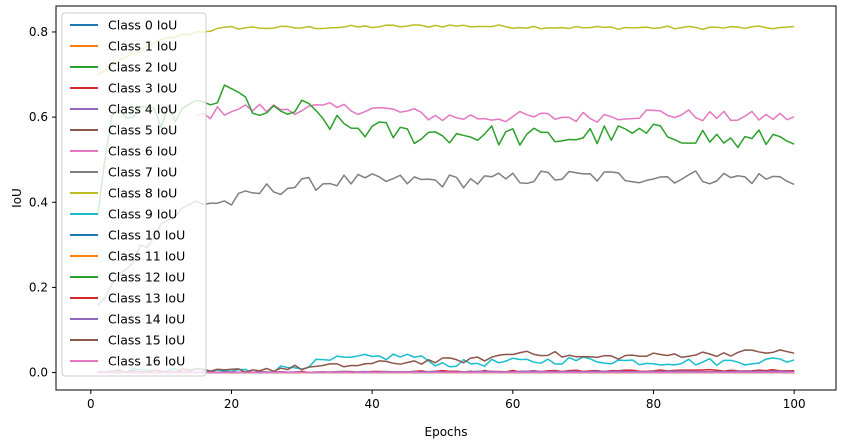  I want to click on x-tick-label: 100, so click(794, 404).